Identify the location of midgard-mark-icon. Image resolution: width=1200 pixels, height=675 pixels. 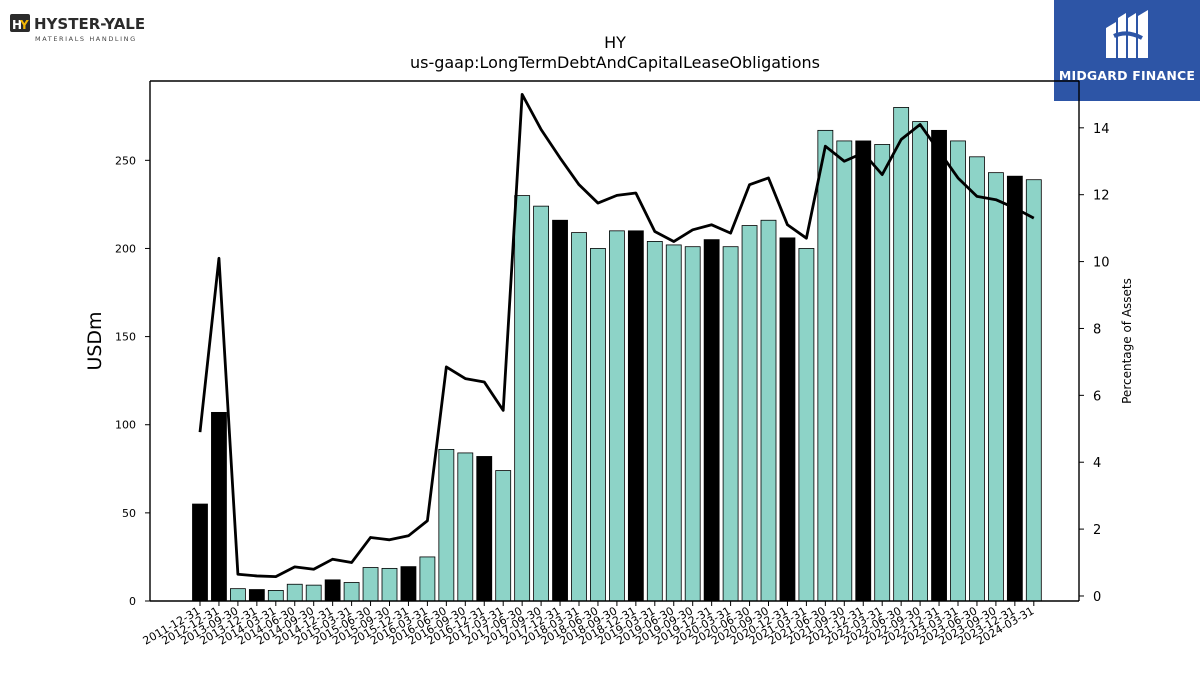
(1127, 34).